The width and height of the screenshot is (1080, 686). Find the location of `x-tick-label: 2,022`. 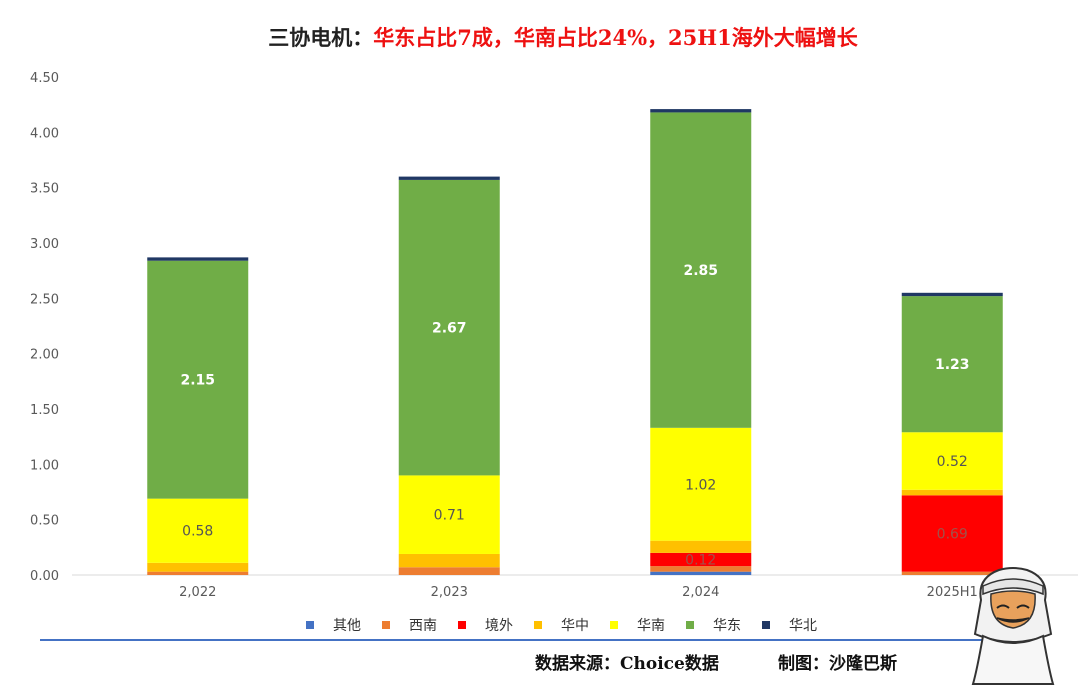

x-tick-label: 2,022 is located at coordinates (197, 592).